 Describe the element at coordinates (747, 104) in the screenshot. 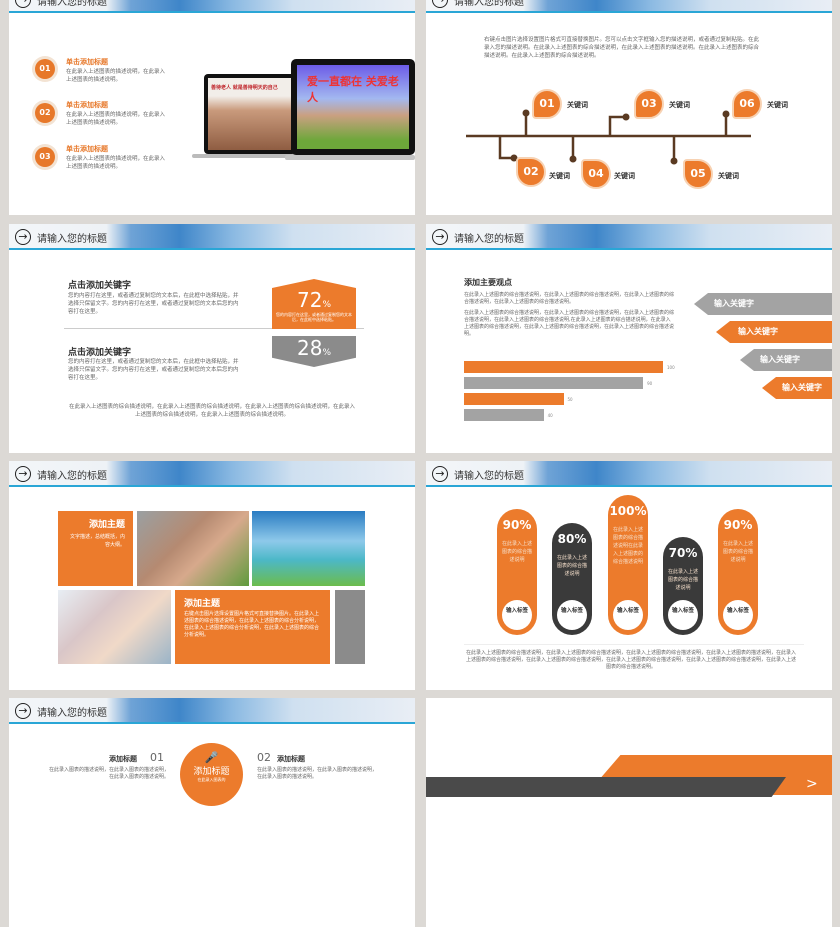

I see `timeline-node: 06` at that location.